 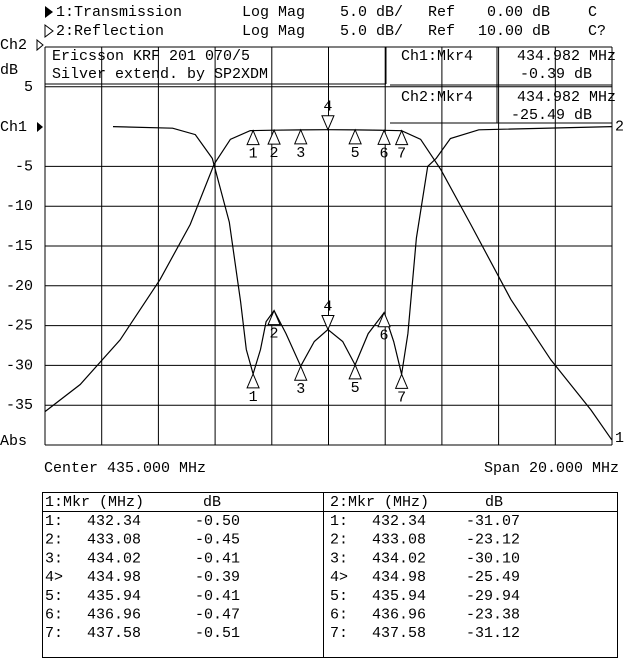 What do you see at coordinates (49, 12) in the screenshot?
I see `channel-1-icon` at bounding box center [49, 12].